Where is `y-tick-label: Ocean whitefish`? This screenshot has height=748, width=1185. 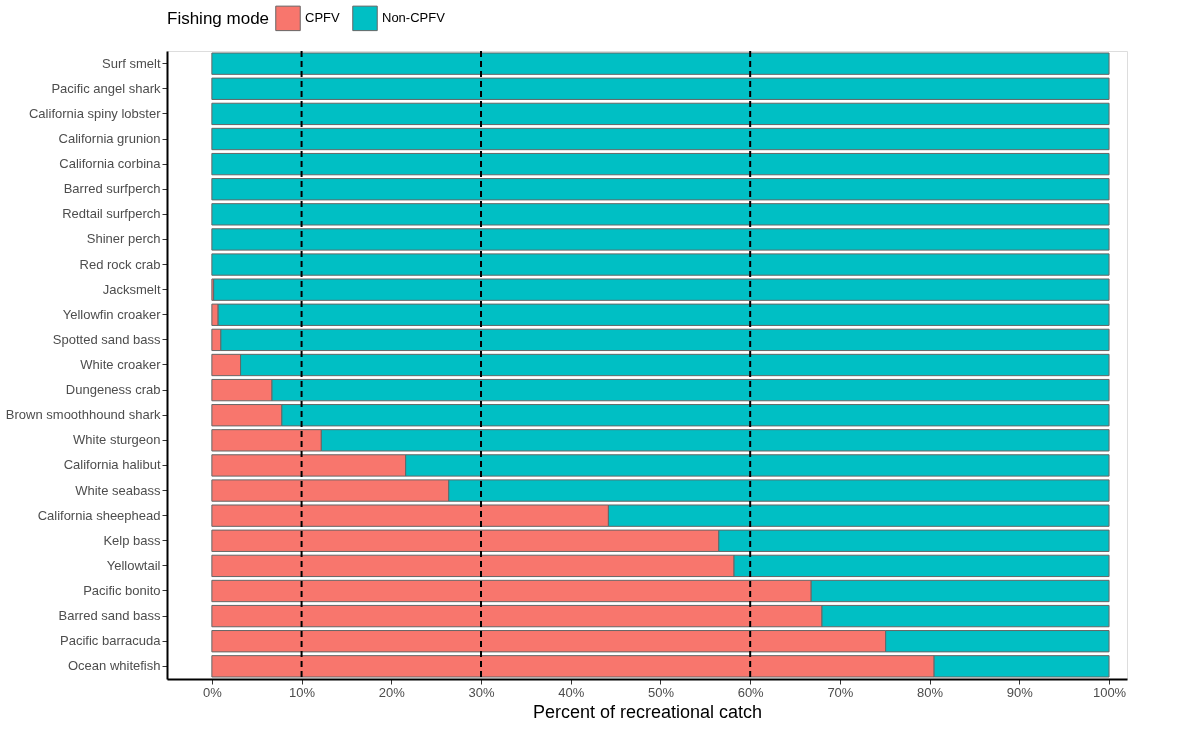
y-tick-label: Ocean whitefish is located at coordinates (114, 666).